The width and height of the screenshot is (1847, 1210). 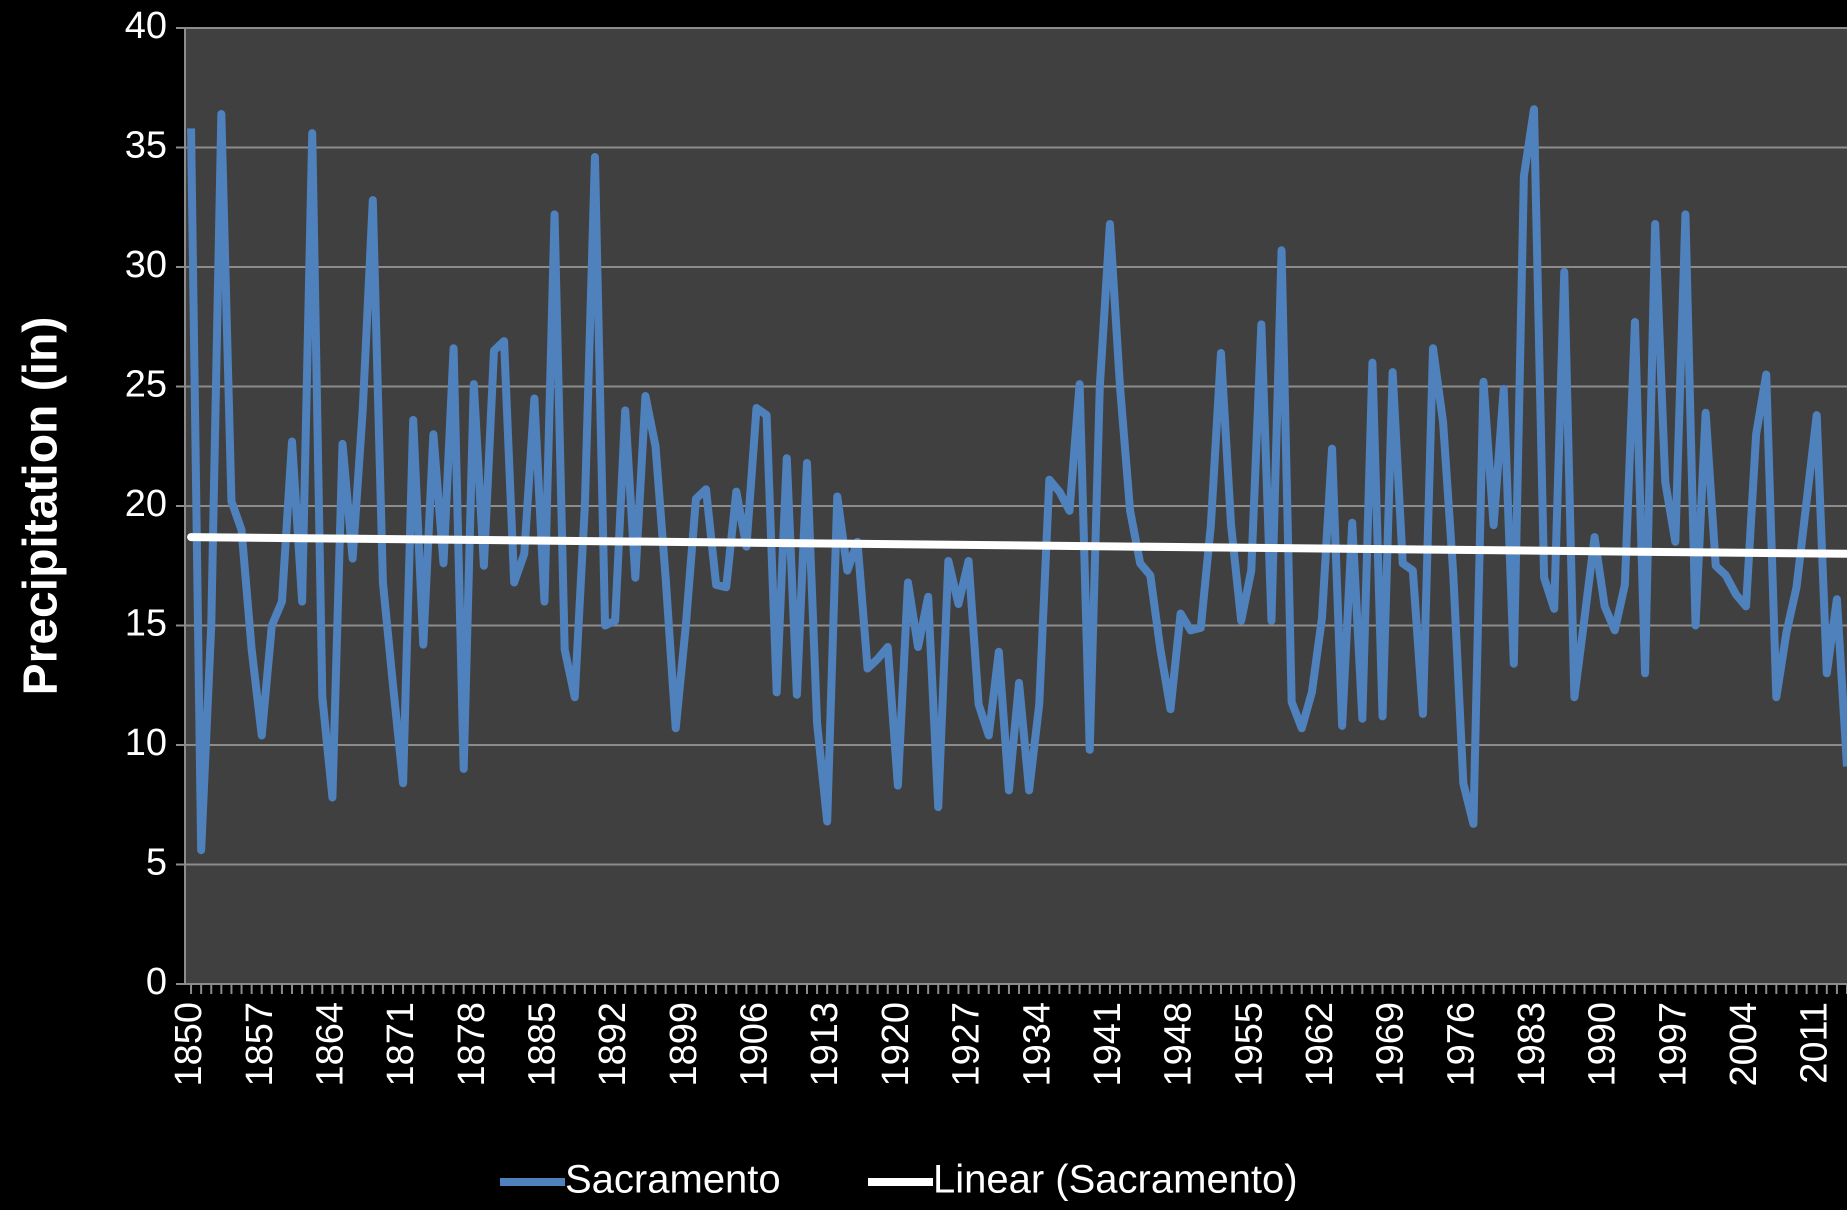 What do you see at coordinates (41, 506) in the screenshot?
I see `y-axis-title: Precipitation (in)` at bounding box center [41, 506].